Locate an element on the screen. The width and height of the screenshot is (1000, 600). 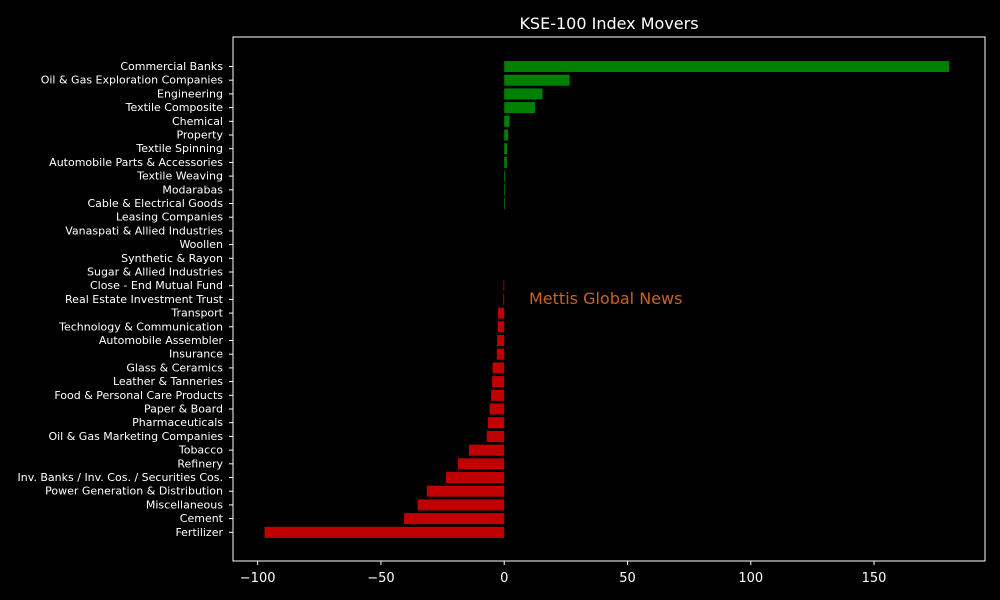
bar-real-estate-investment-trust is located at coordinates (504, 299).